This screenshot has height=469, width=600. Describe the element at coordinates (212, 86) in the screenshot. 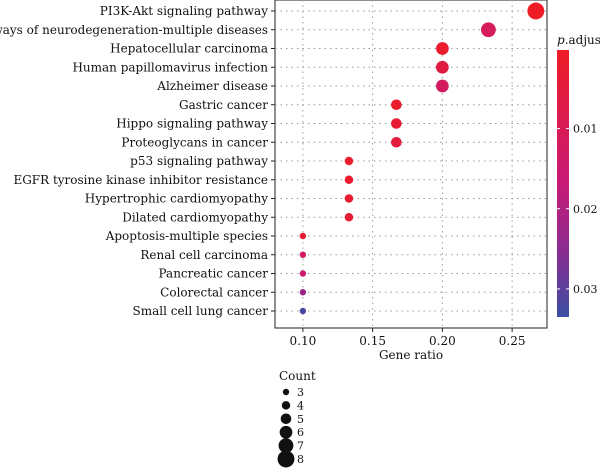

I see `category-label: Alzheimer disease` at that location.